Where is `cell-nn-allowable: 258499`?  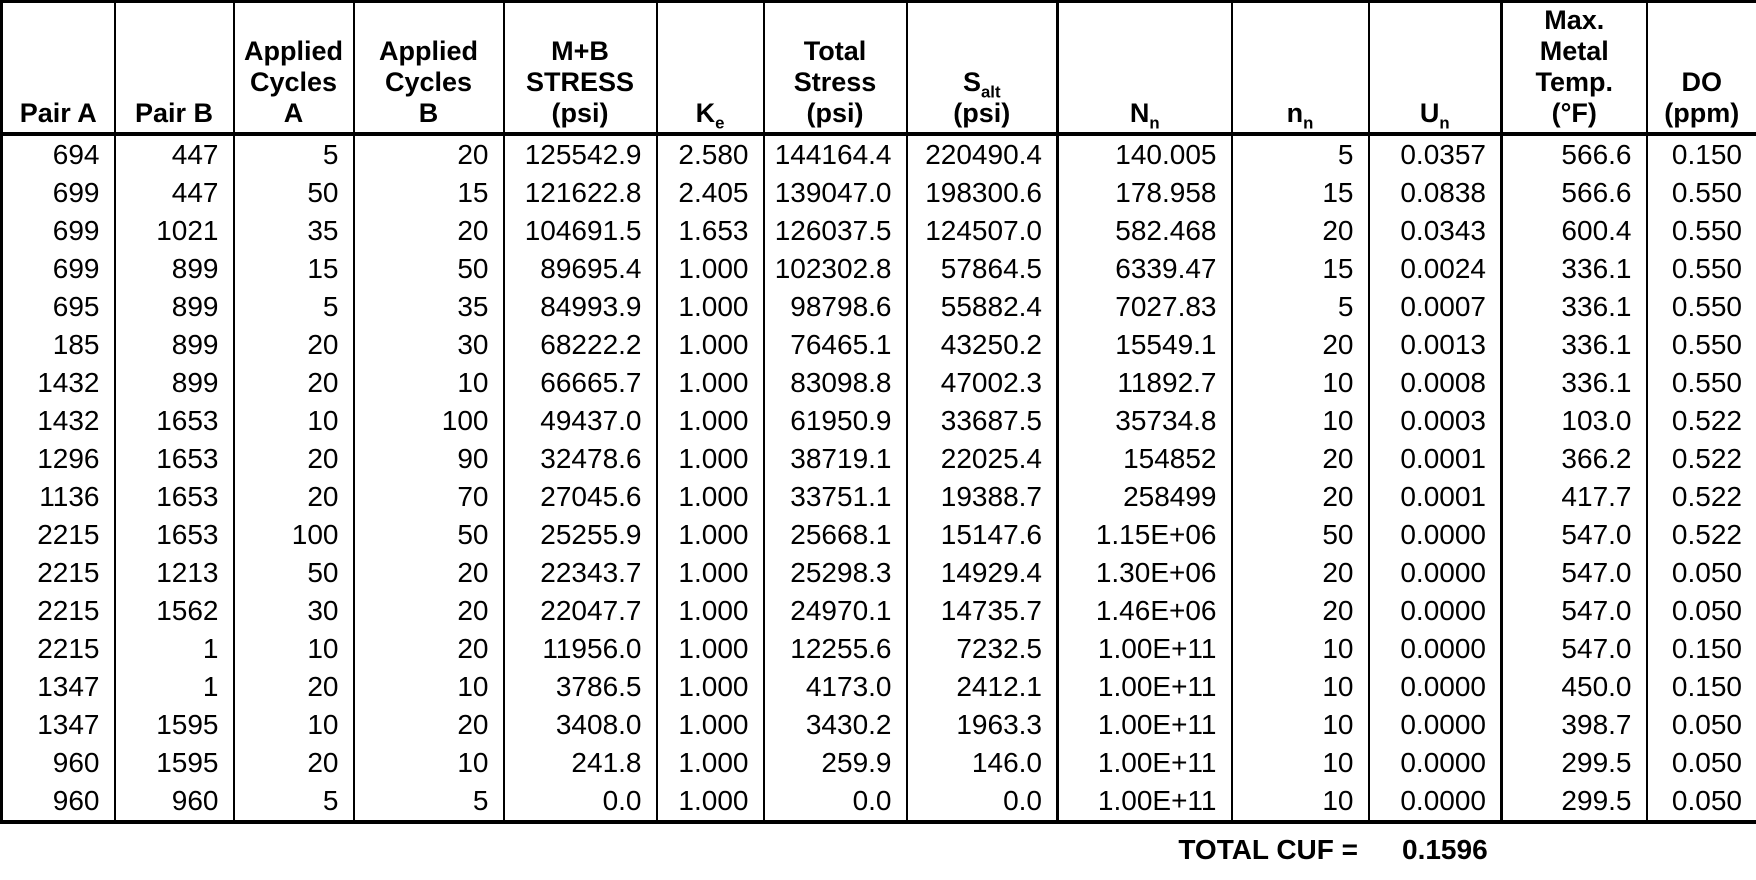
cell-nn-allowable: 258499 is located at coordinates (1145, 497).